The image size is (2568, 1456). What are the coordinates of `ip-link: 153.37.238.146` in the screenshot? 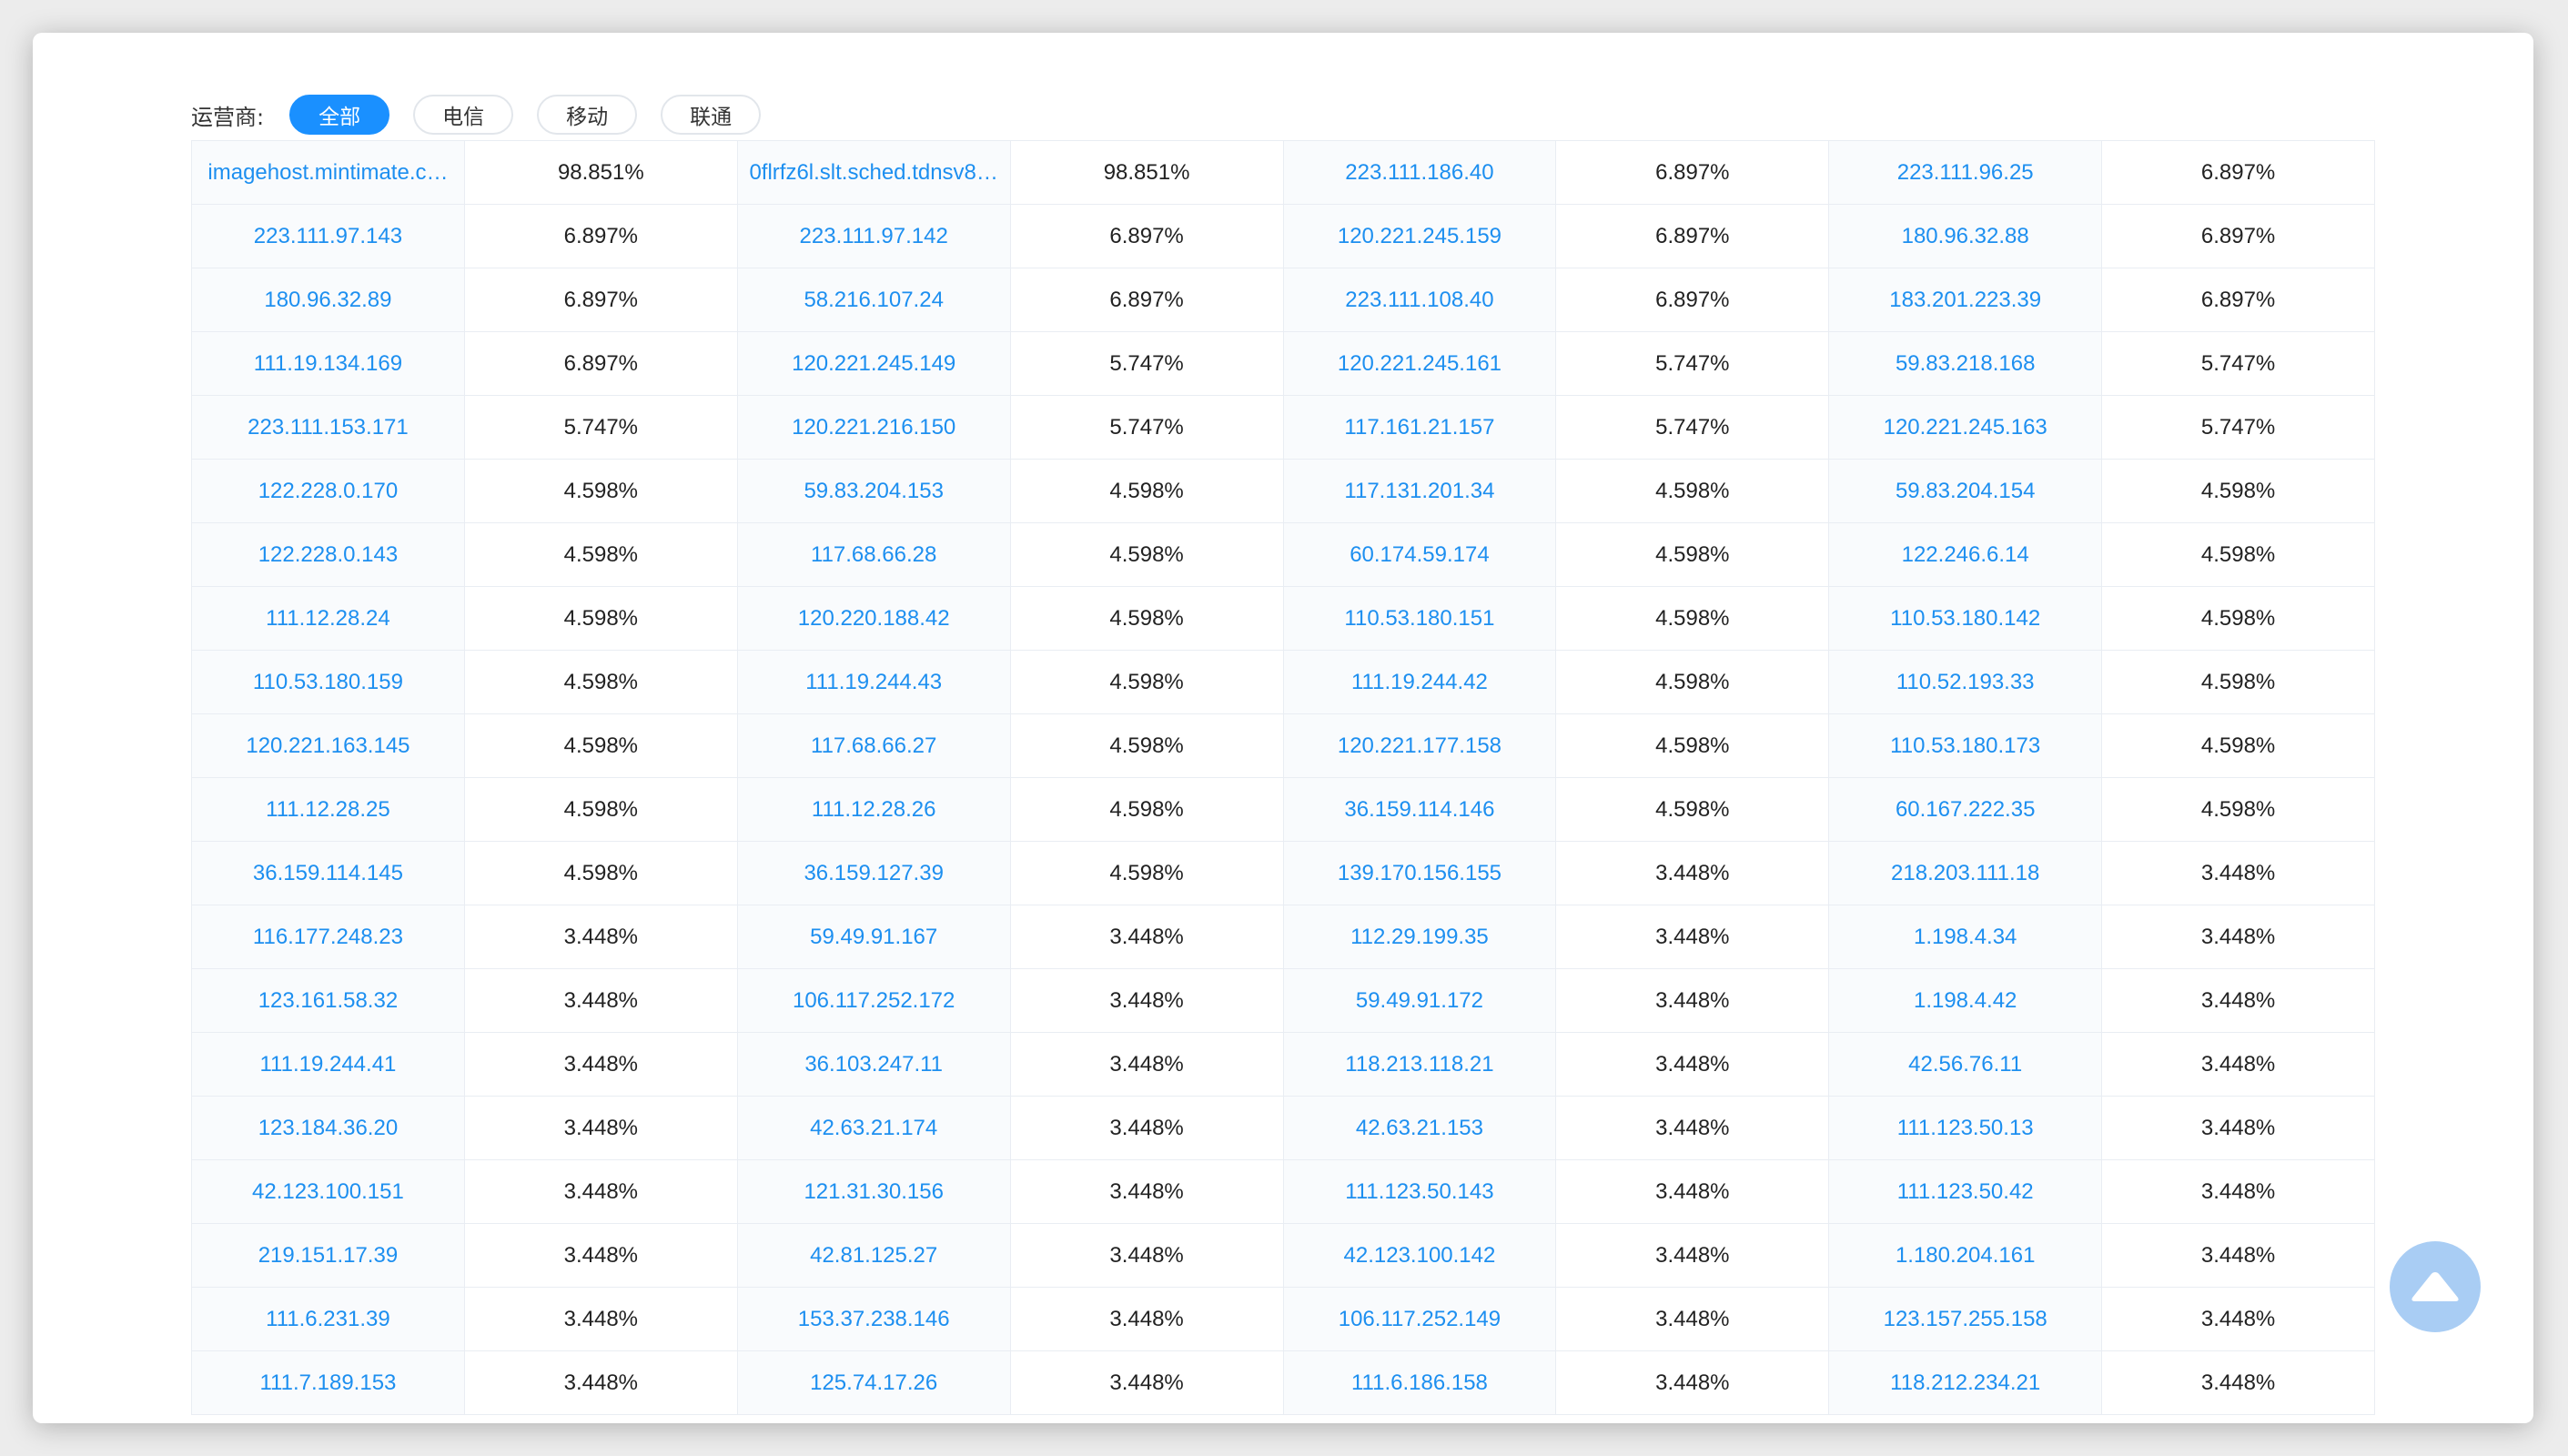 It's located at (873, 1319).